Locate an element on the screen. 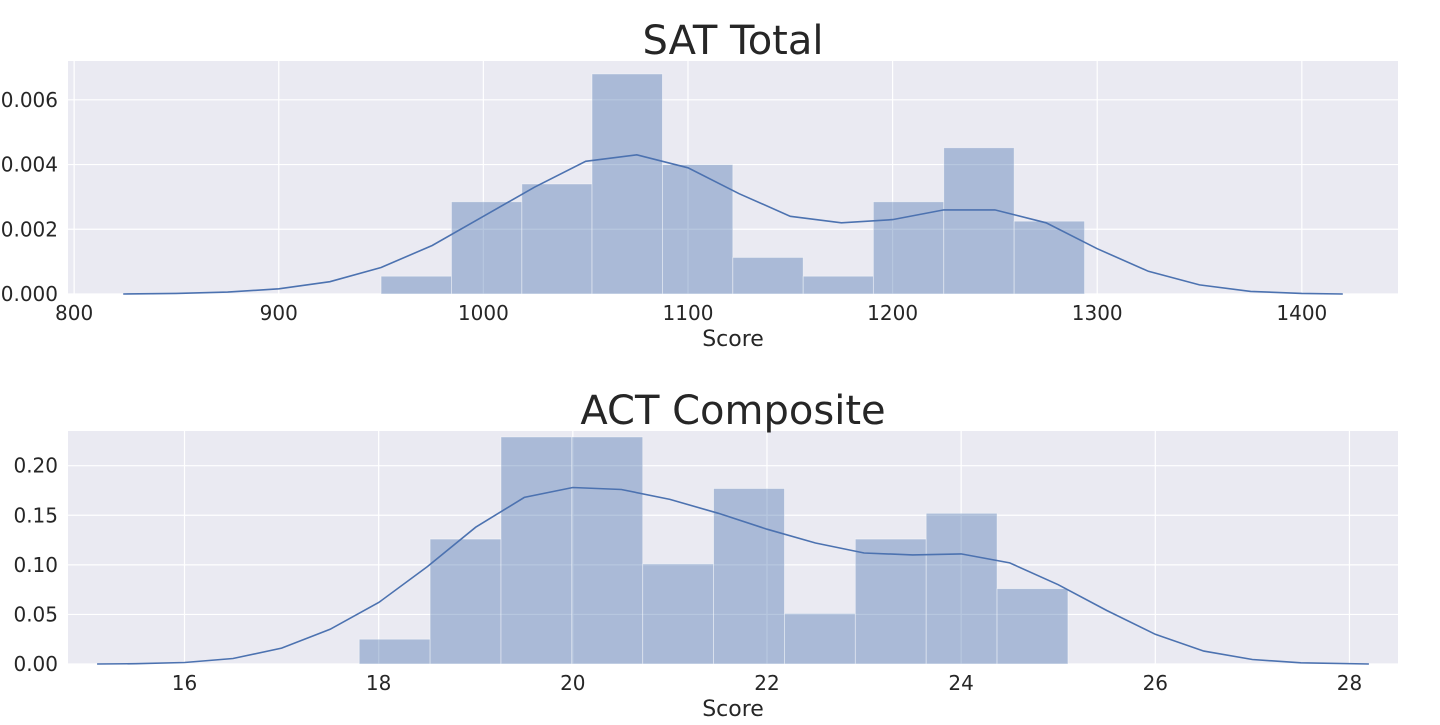 The image size is (1440, 725). x-tick-label: 18 is located at coordinates (378, 683).